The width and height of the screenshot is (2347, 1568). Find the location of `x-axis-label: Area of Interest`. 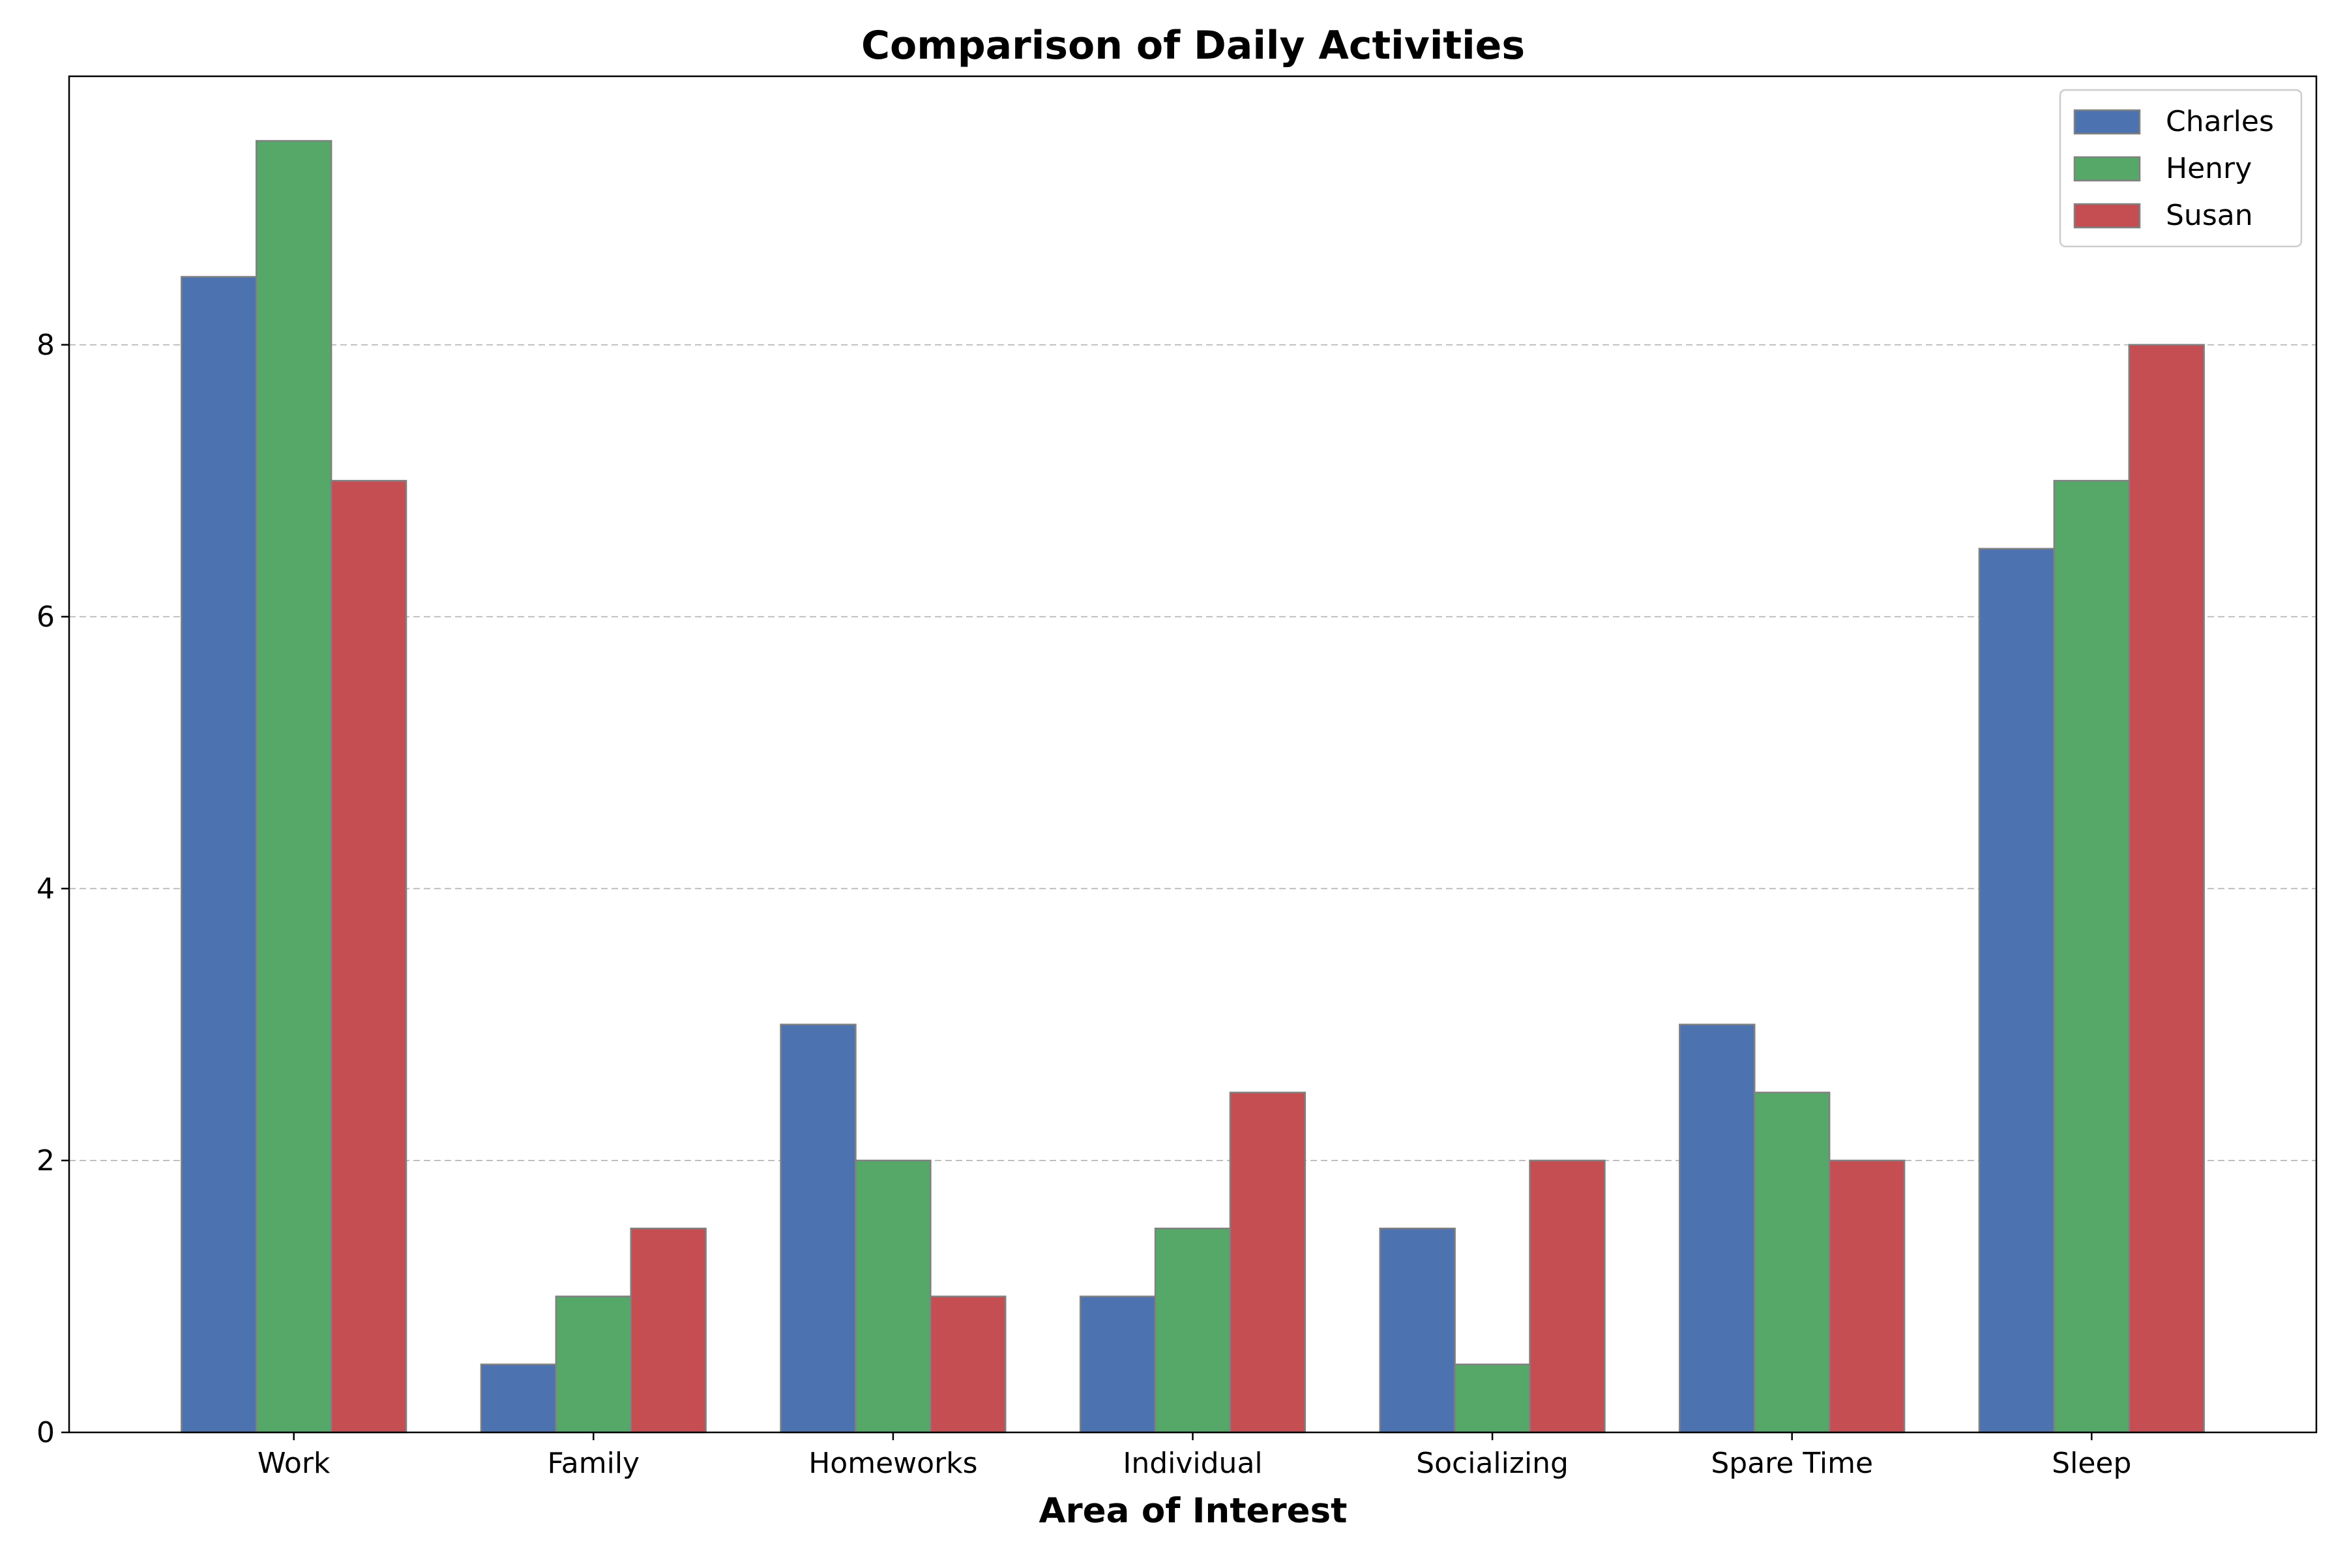

x-axis-label: Area of Interest is located at coordinates (1193, 1511).